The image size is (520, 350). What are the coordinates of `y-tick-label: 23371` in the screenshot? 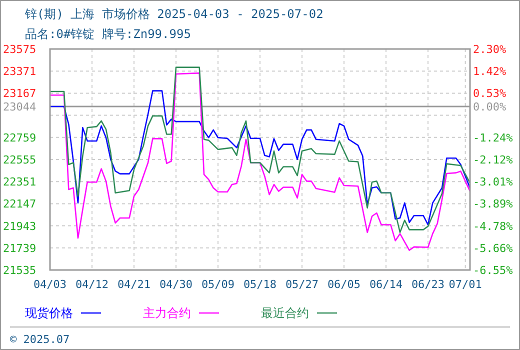 It's located at (19, 71).